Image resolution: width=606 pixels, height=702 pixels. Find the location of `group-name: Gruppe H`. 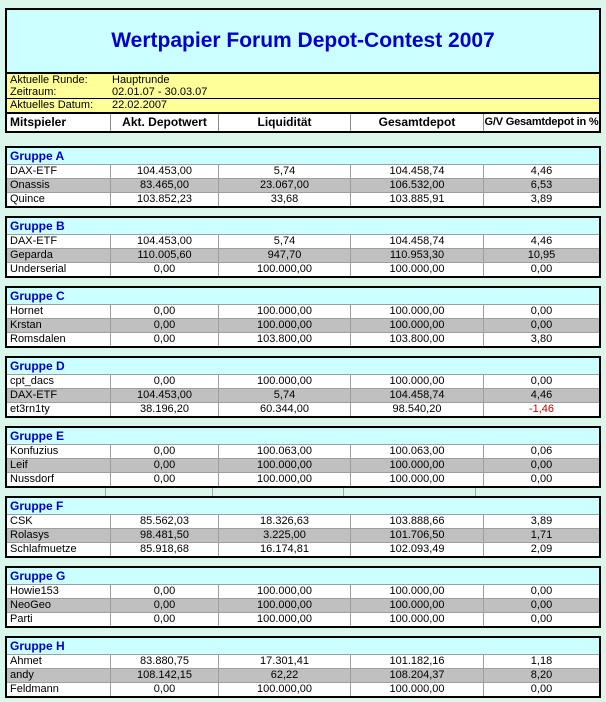

group-name: Gruppe H is located at coordinates (37, 646).